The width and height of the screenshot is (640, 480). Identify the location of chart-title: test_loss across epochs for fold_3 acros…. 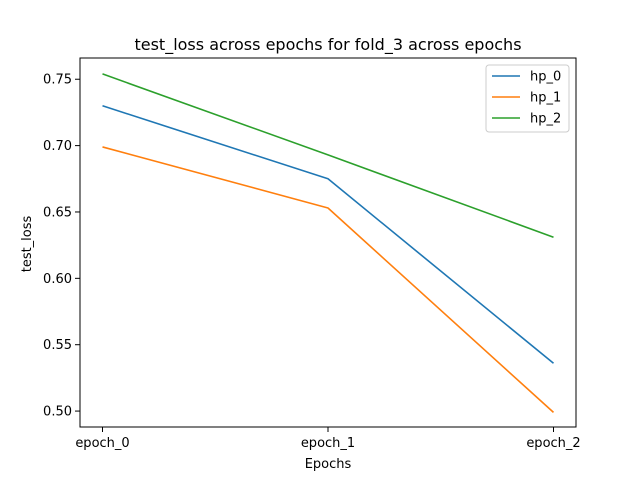
(327, 45).